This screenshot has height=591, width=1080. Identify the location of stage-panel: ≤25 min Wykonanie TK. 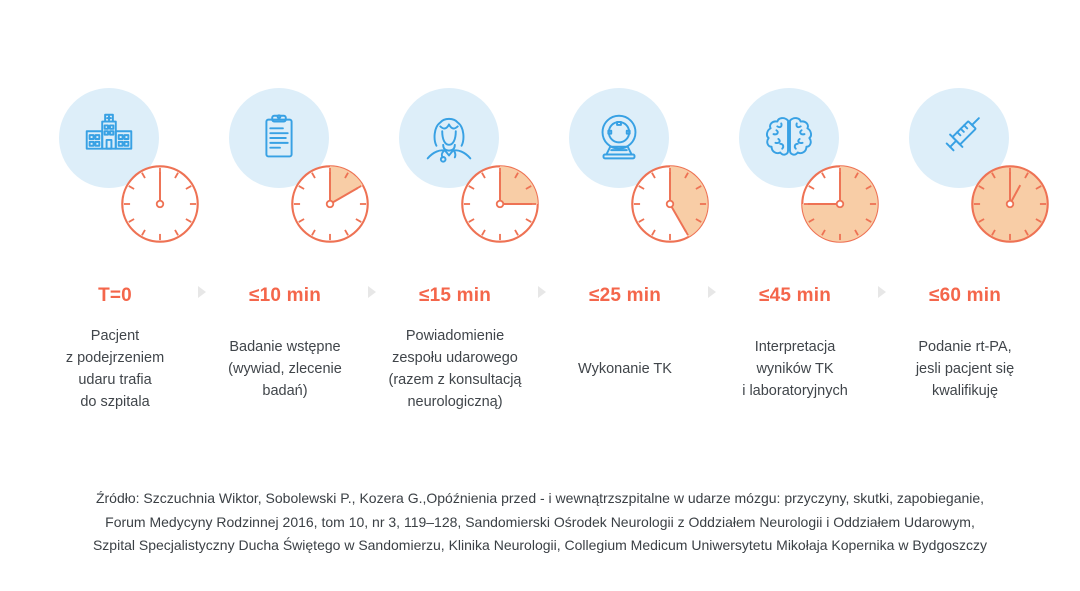
(626, 253).